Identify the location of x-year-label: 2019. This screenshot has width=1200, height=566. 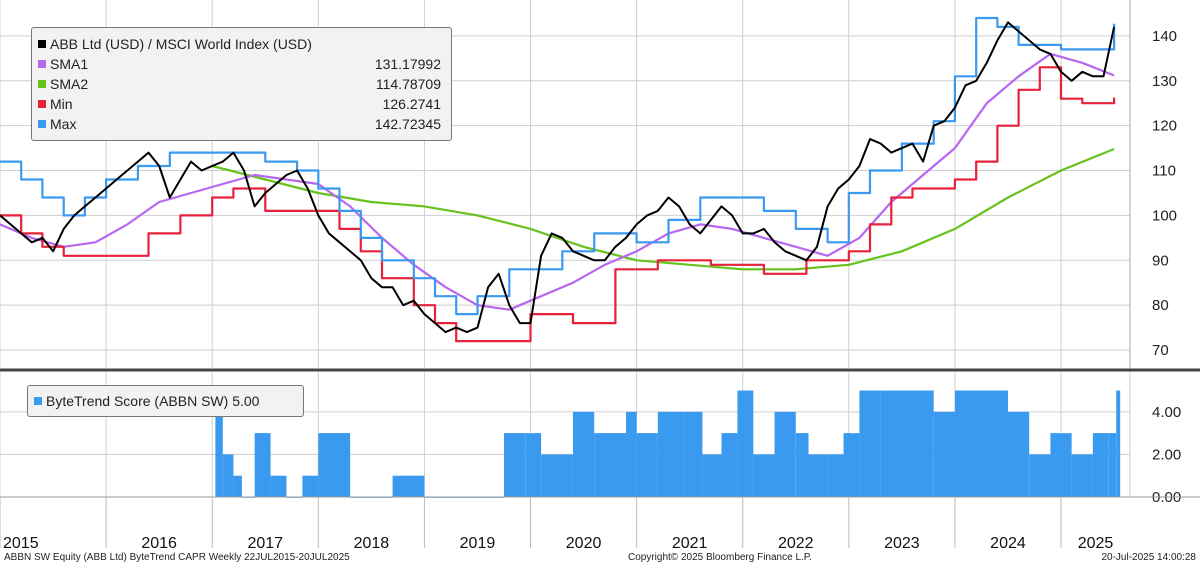
(478, 543).